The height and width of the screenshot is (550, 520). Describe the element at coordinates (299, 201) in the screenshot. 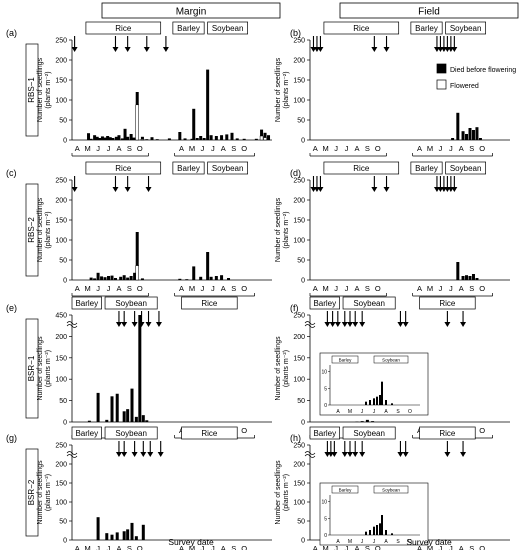

I see `y-tick-label: 200` at that location.